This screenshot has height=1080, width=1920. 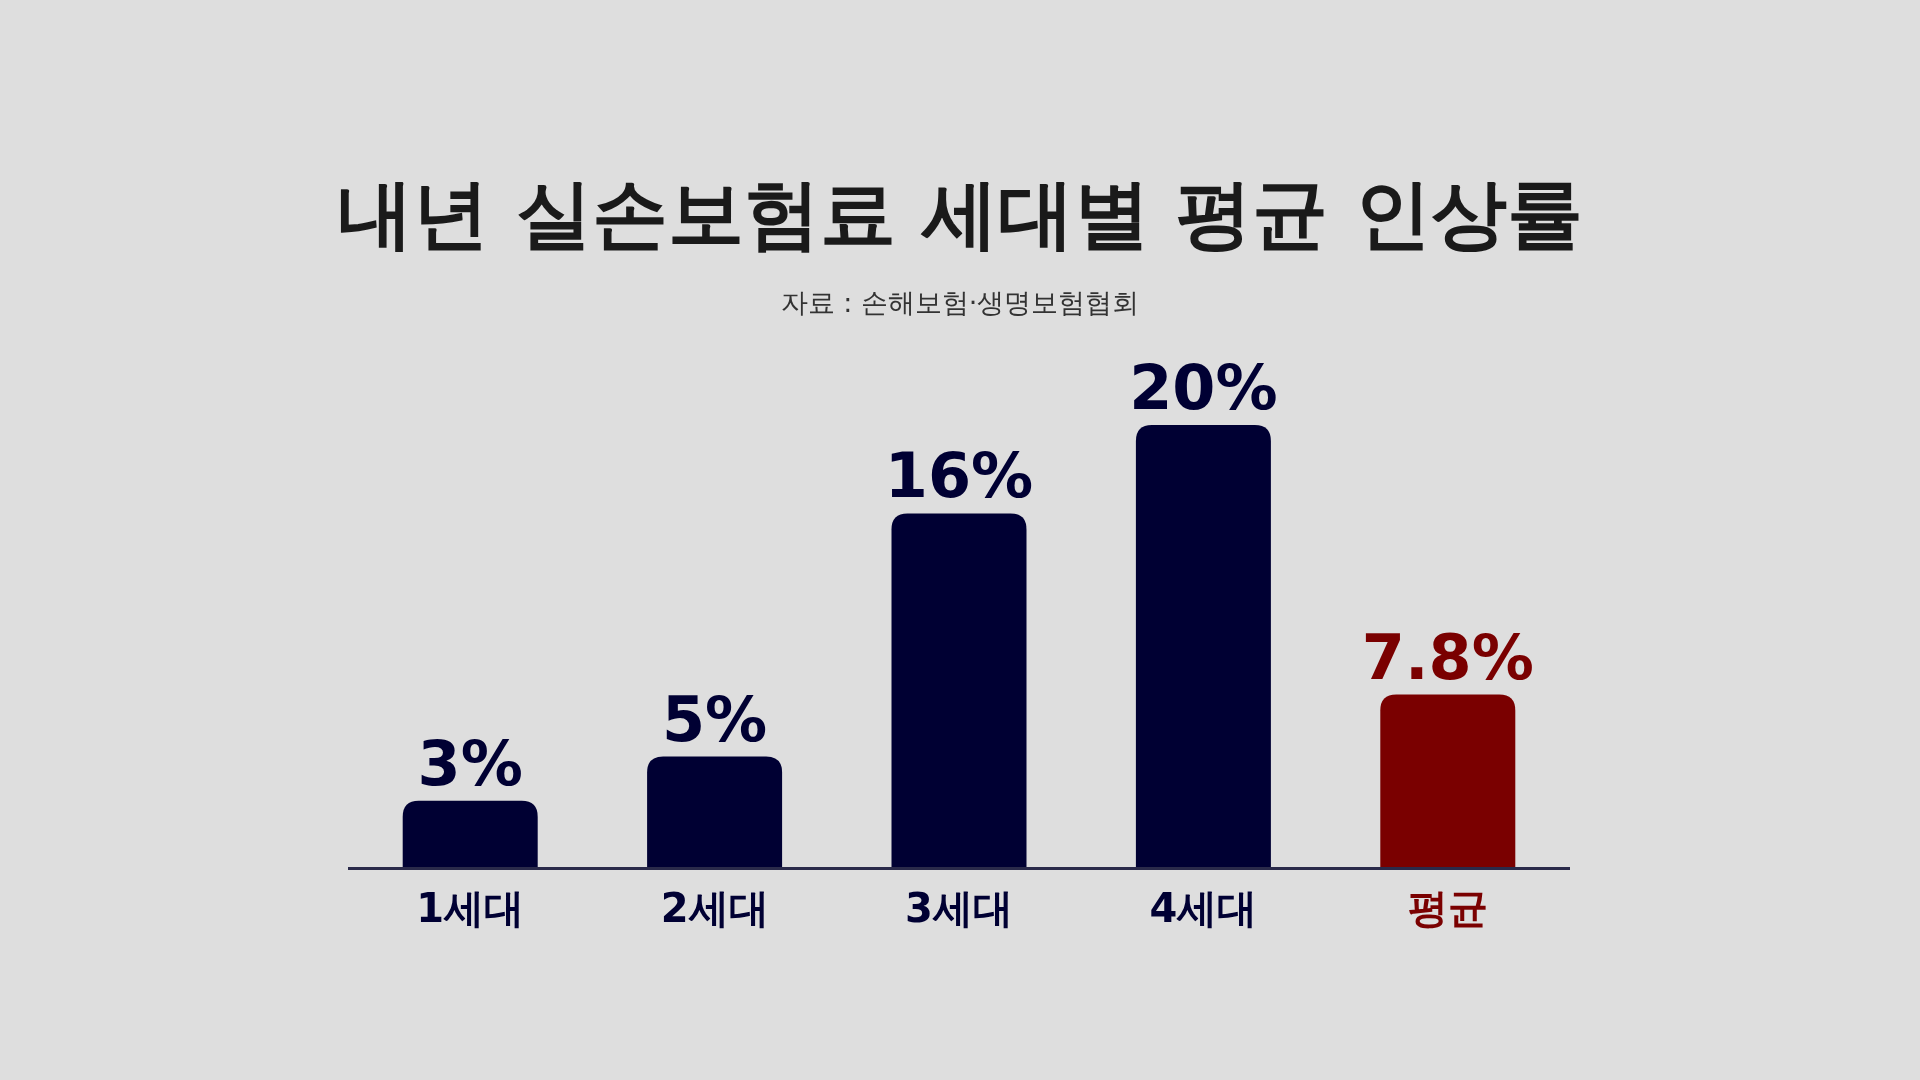 I want to click on x-tick-label: 4세대, so click(x=1203, y=908).